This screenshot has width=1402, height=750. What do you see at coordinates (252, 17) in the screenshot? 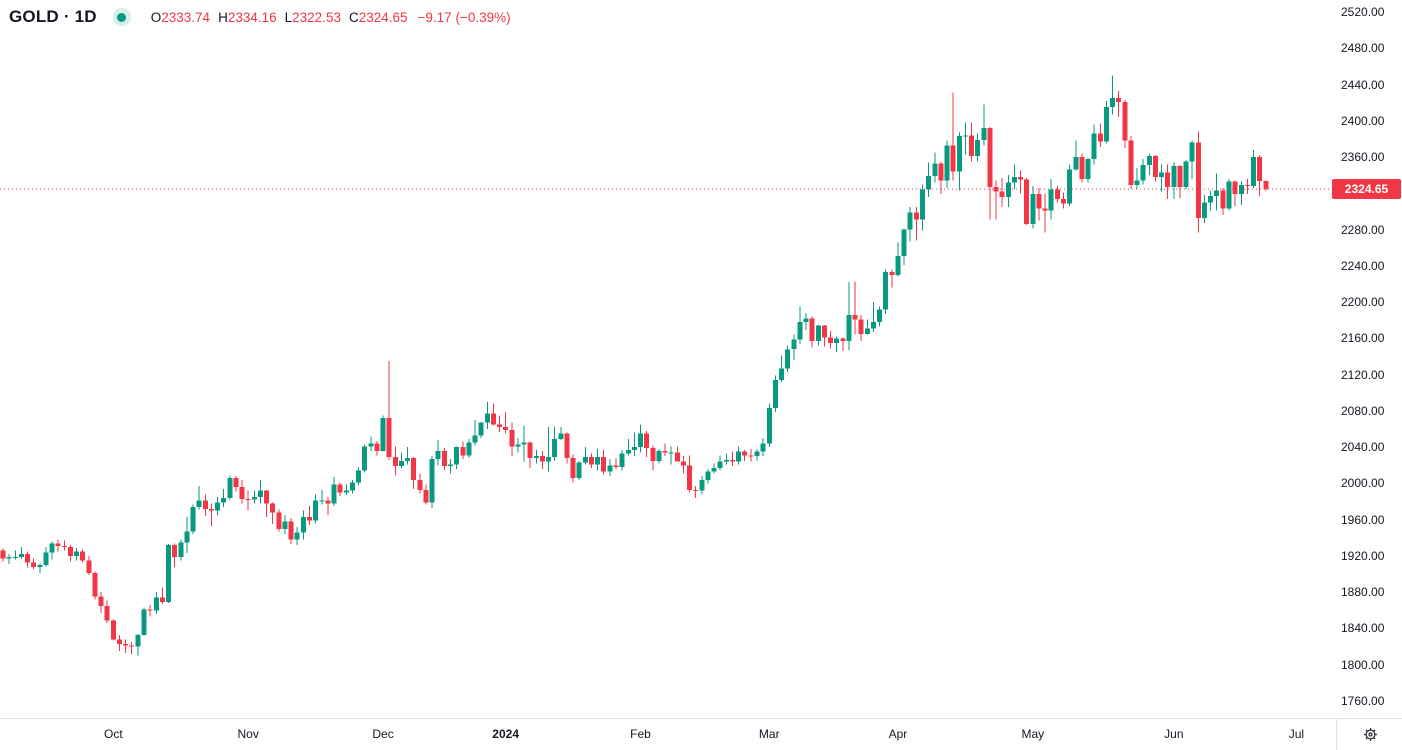
I see `high-value: 2334.16` at bounding box center [252, 17].